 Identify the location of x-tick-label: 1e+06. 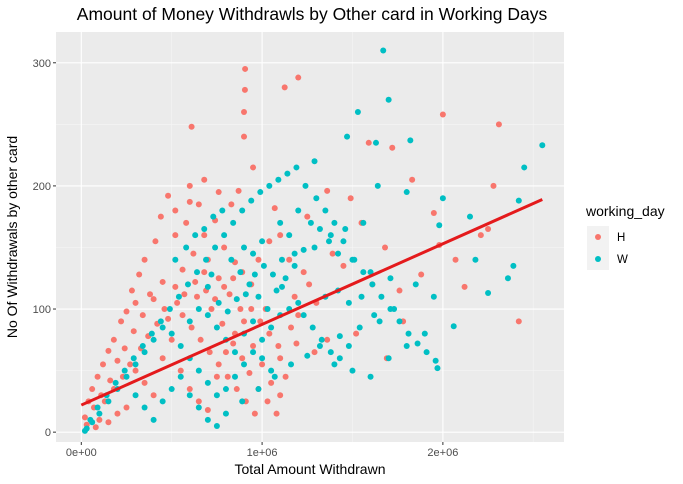
(262, 453).